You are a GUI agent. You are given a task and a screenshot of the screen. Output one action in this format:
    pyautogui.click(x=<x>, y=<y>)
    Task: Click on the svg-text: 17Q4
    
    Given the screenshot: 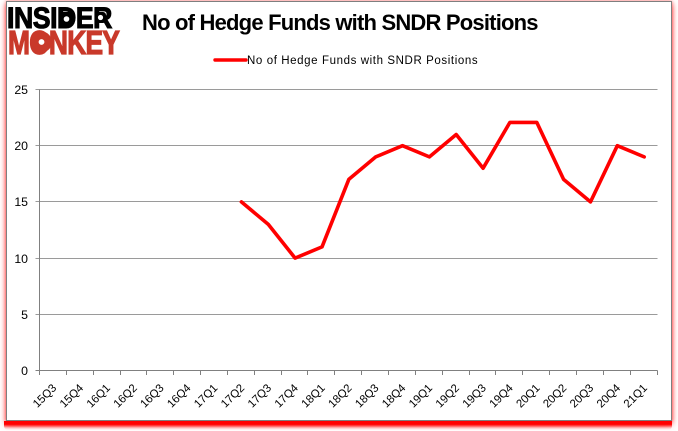 What is the action you would take?
    pyautogui.click(x=287, y=396)
    